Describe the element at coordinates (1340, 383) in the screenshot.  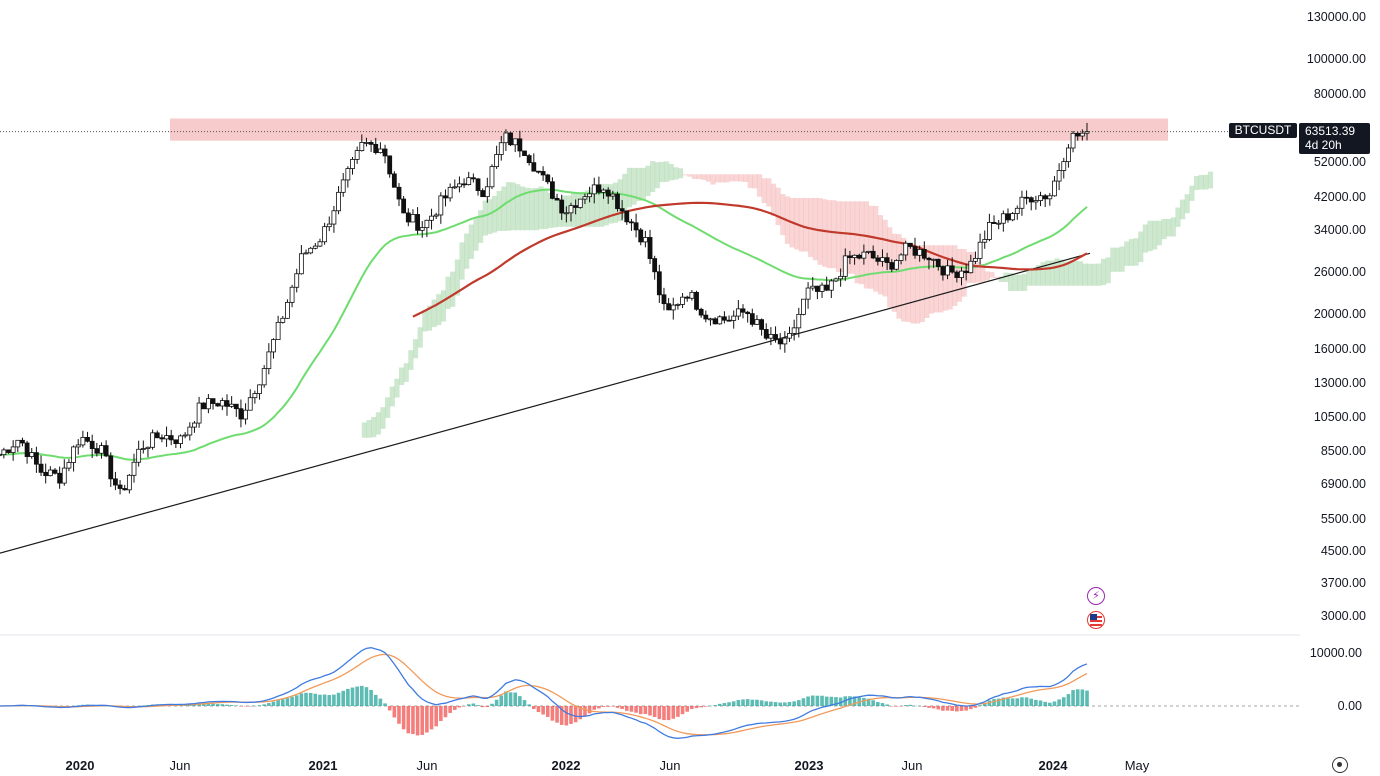
I see `y-tick-label: 13000.00` at that location.